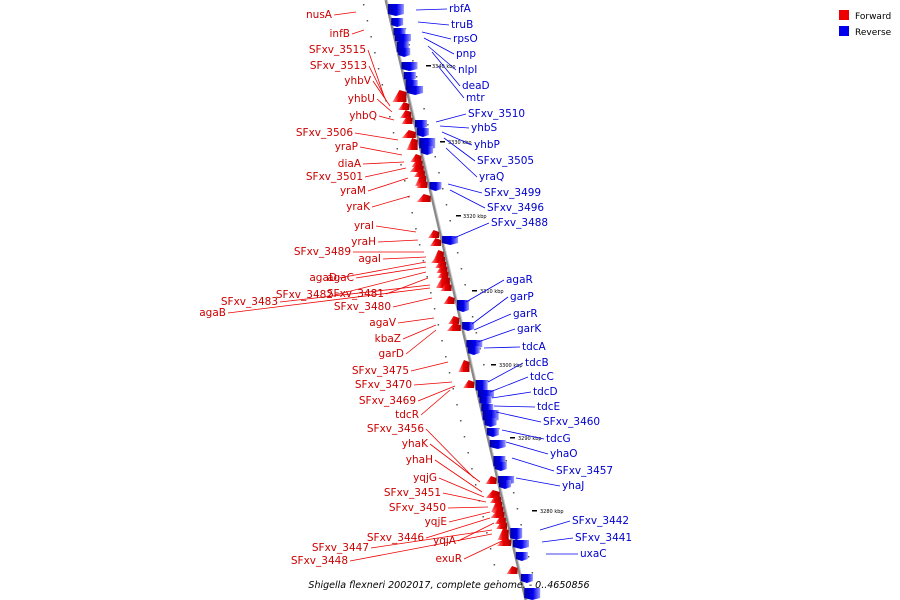 The height and width of the screenshot is (600, 900). I want to click on reverse-gene-label: truB, so click(462, 25).